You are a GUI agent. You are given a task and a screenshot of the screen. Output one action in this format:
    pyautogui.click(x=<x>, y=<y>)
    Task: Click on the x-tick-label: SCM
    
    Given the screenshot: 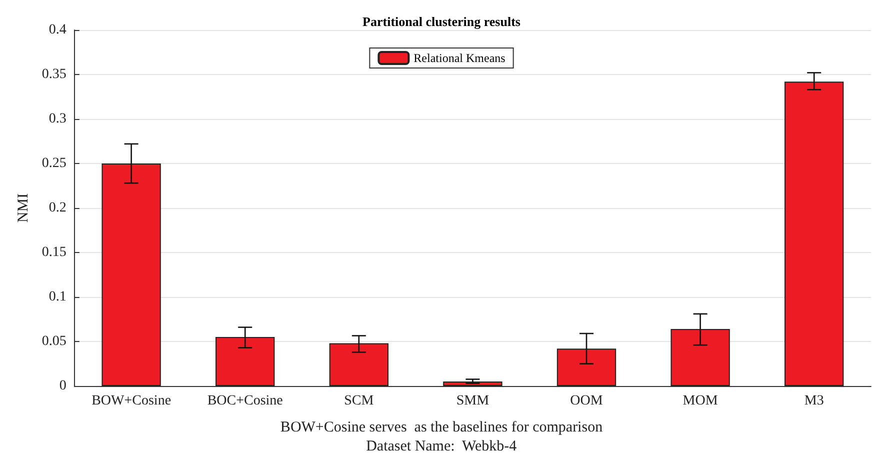 What is the action you would take?
    pyautogui.click(x=359, y=401)
    